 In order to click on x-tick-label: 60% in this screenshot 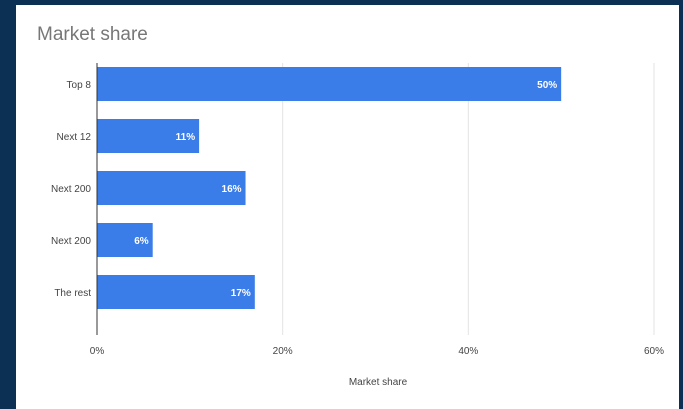, I will do `click(654, 351)`.